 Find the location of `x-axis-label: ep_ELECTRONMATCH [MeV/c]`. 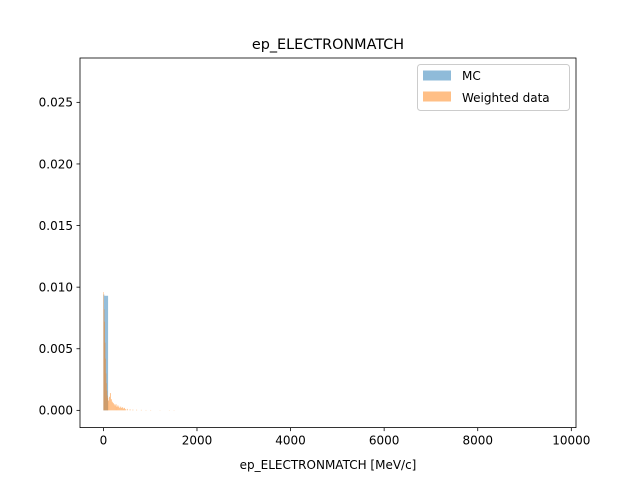

x-axis-label: ep_ELECTRONMATCH [MeV/c] is located at coordinates (328, 465).